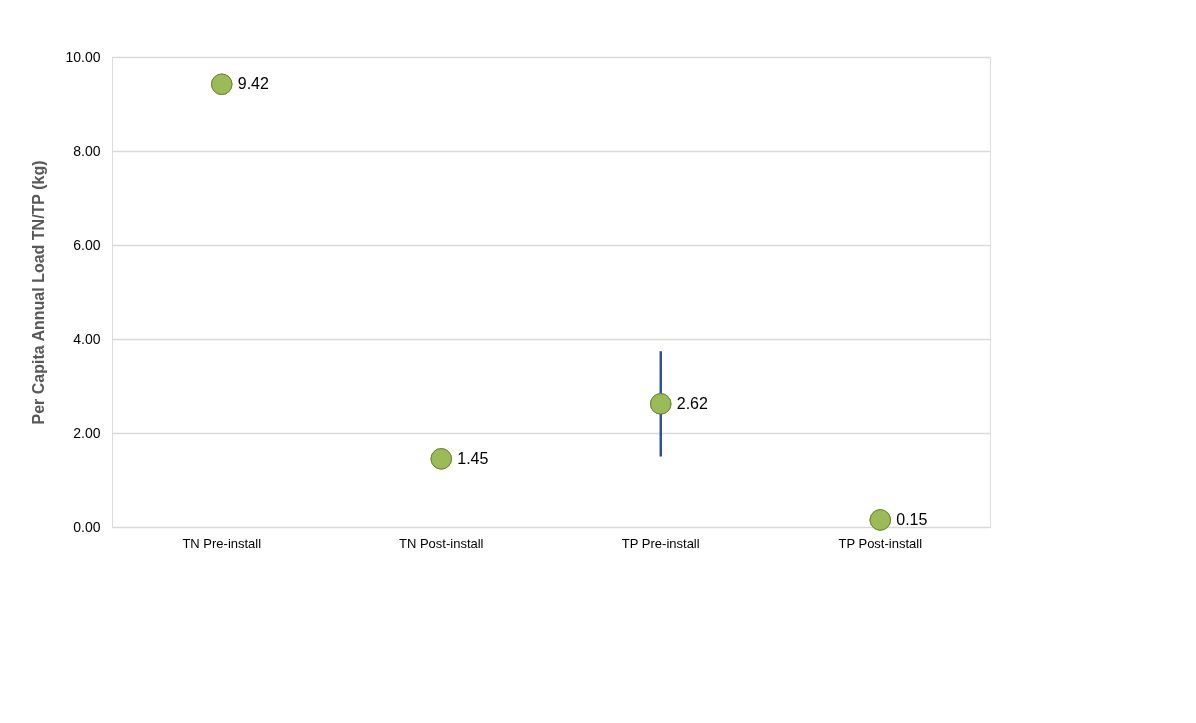 Image resolution: width=1196 pixels, height=723 pixels. Describe the element at coordinates (880, 543) in the screenshot. I see `x-tick-label: TP Post-install` at that location.